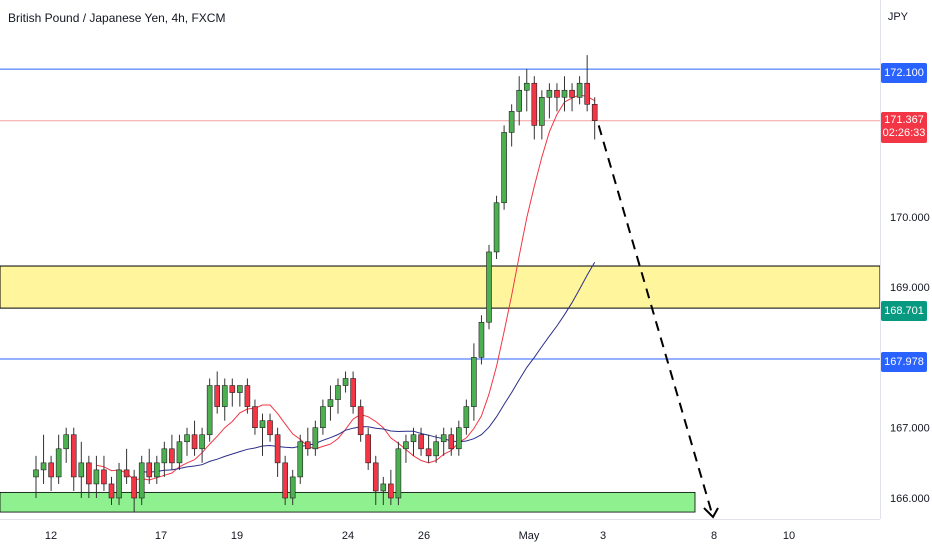 Image resolution: width=932 pixels, height=550 pixels. I want to click on y-tick-label-3: 170.000, so click(910, 218).